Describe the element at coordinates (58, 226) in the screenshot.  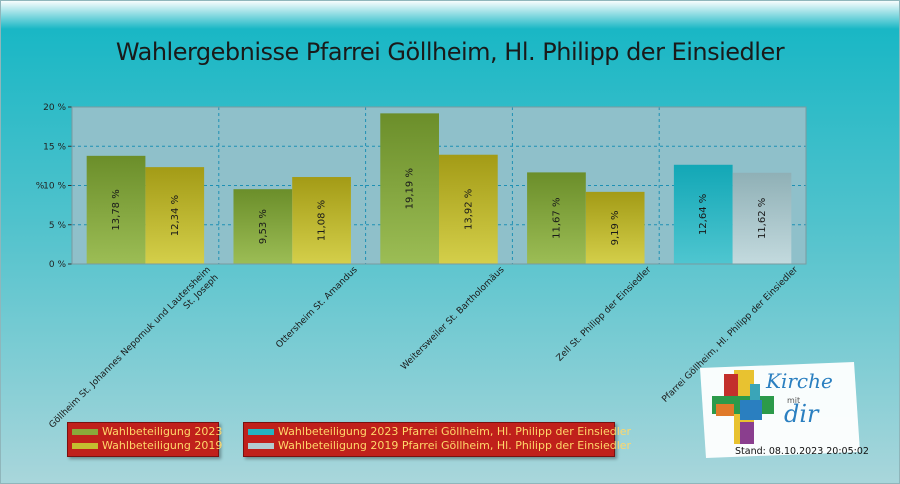
I see `y-tick-label: 5 %` at that location.